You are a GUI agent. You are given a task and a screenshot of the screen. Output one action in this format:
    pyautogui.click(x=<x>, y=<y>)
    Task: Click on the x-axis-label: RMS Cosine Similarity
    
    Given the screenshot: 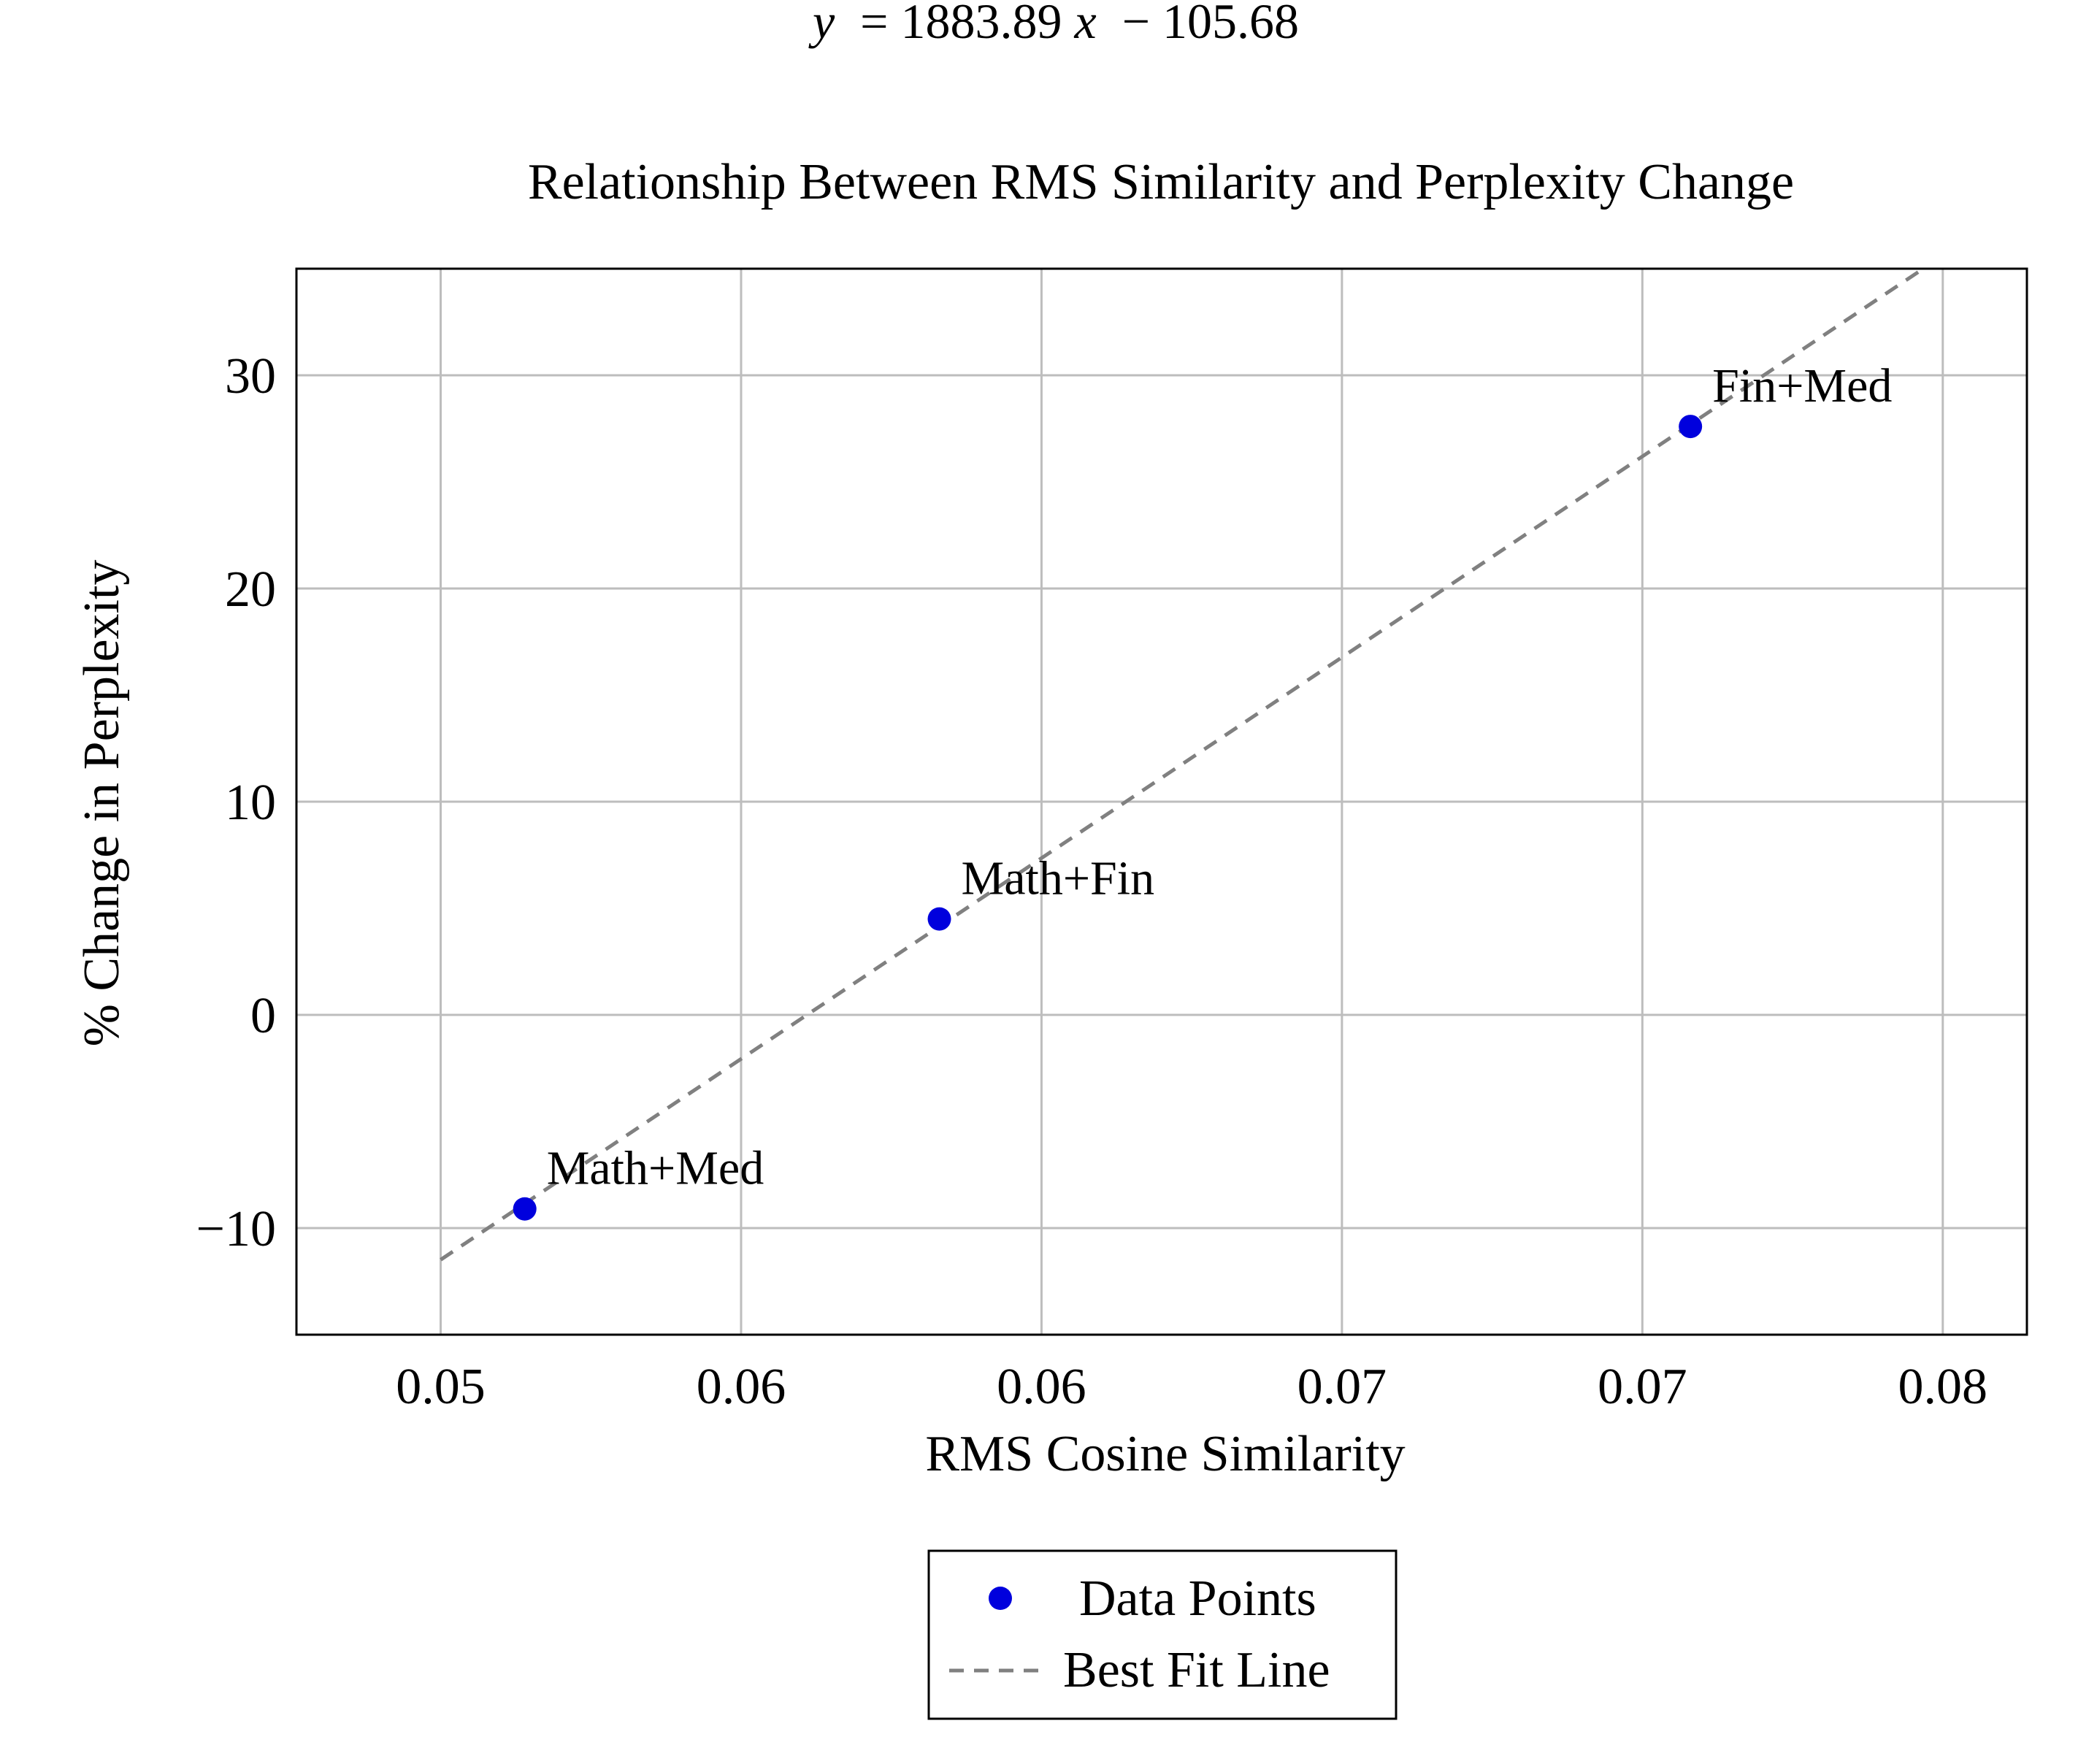 What is the action you would take?
    pyautogui.click(x=1165, y=1454)
    